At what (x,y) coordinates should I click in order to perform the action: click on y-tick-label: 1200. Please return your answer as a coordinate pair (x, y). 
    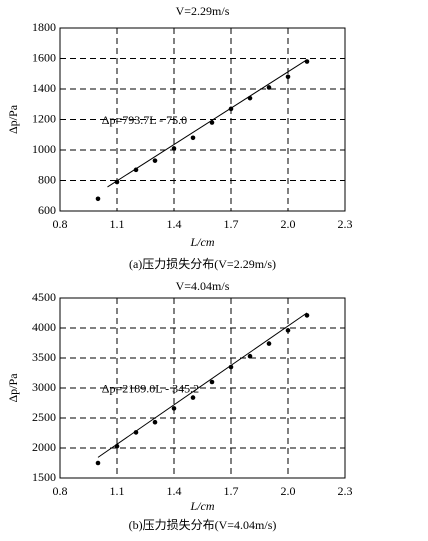
    Looking at the image, I should click on (44, 118).